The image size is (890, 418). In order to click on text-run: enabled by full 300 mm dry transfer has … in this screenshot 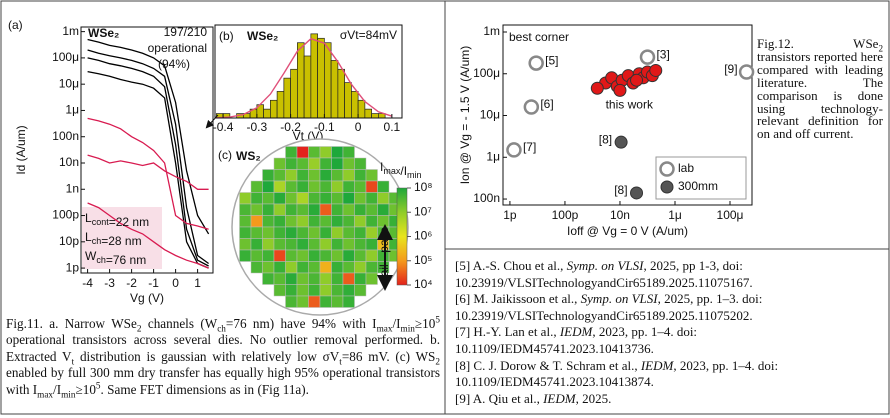, I will do `click(223, 381)`.